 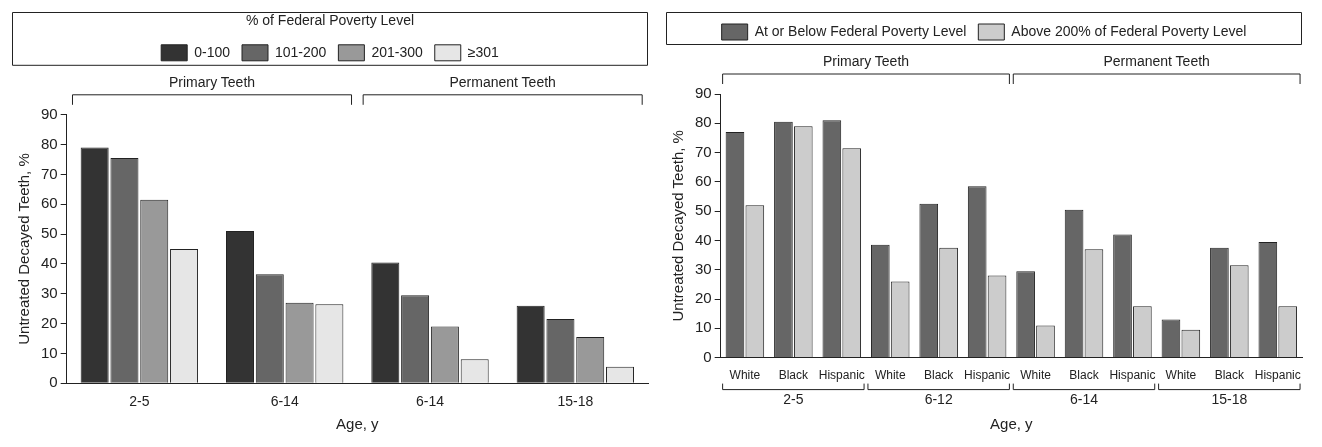 I want to click on x-tick-label: 15-18, so click(x=575, y=401).